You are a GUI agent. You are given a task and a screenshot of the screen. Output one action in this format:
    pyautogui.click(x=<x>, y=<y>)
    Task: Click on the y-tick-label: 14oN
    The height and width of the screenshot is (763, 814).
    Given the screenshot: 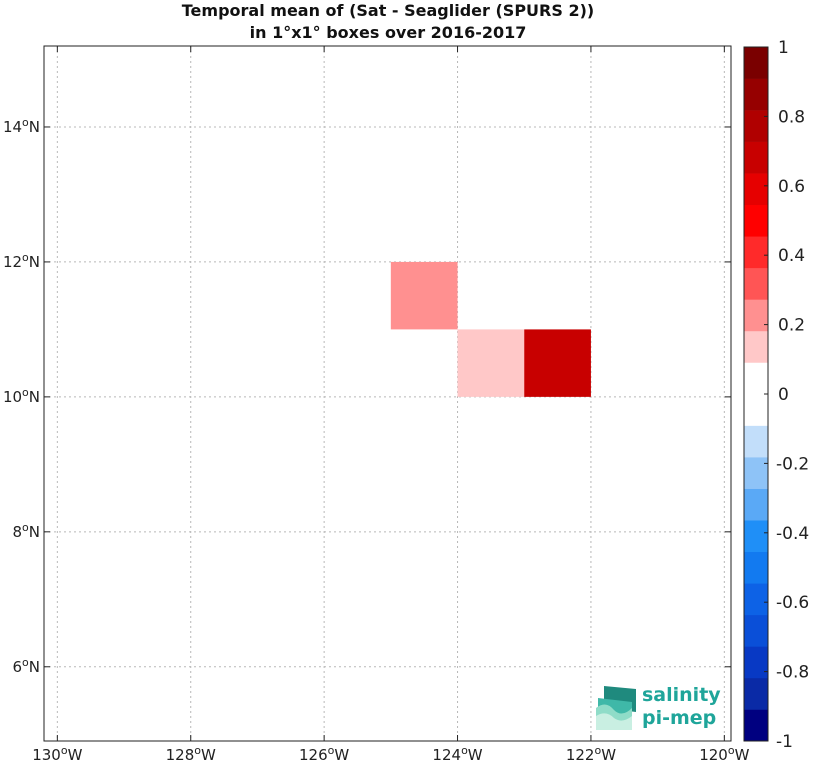 What is the action you would take?
    pyautogui.click(x=21, y=126)
    